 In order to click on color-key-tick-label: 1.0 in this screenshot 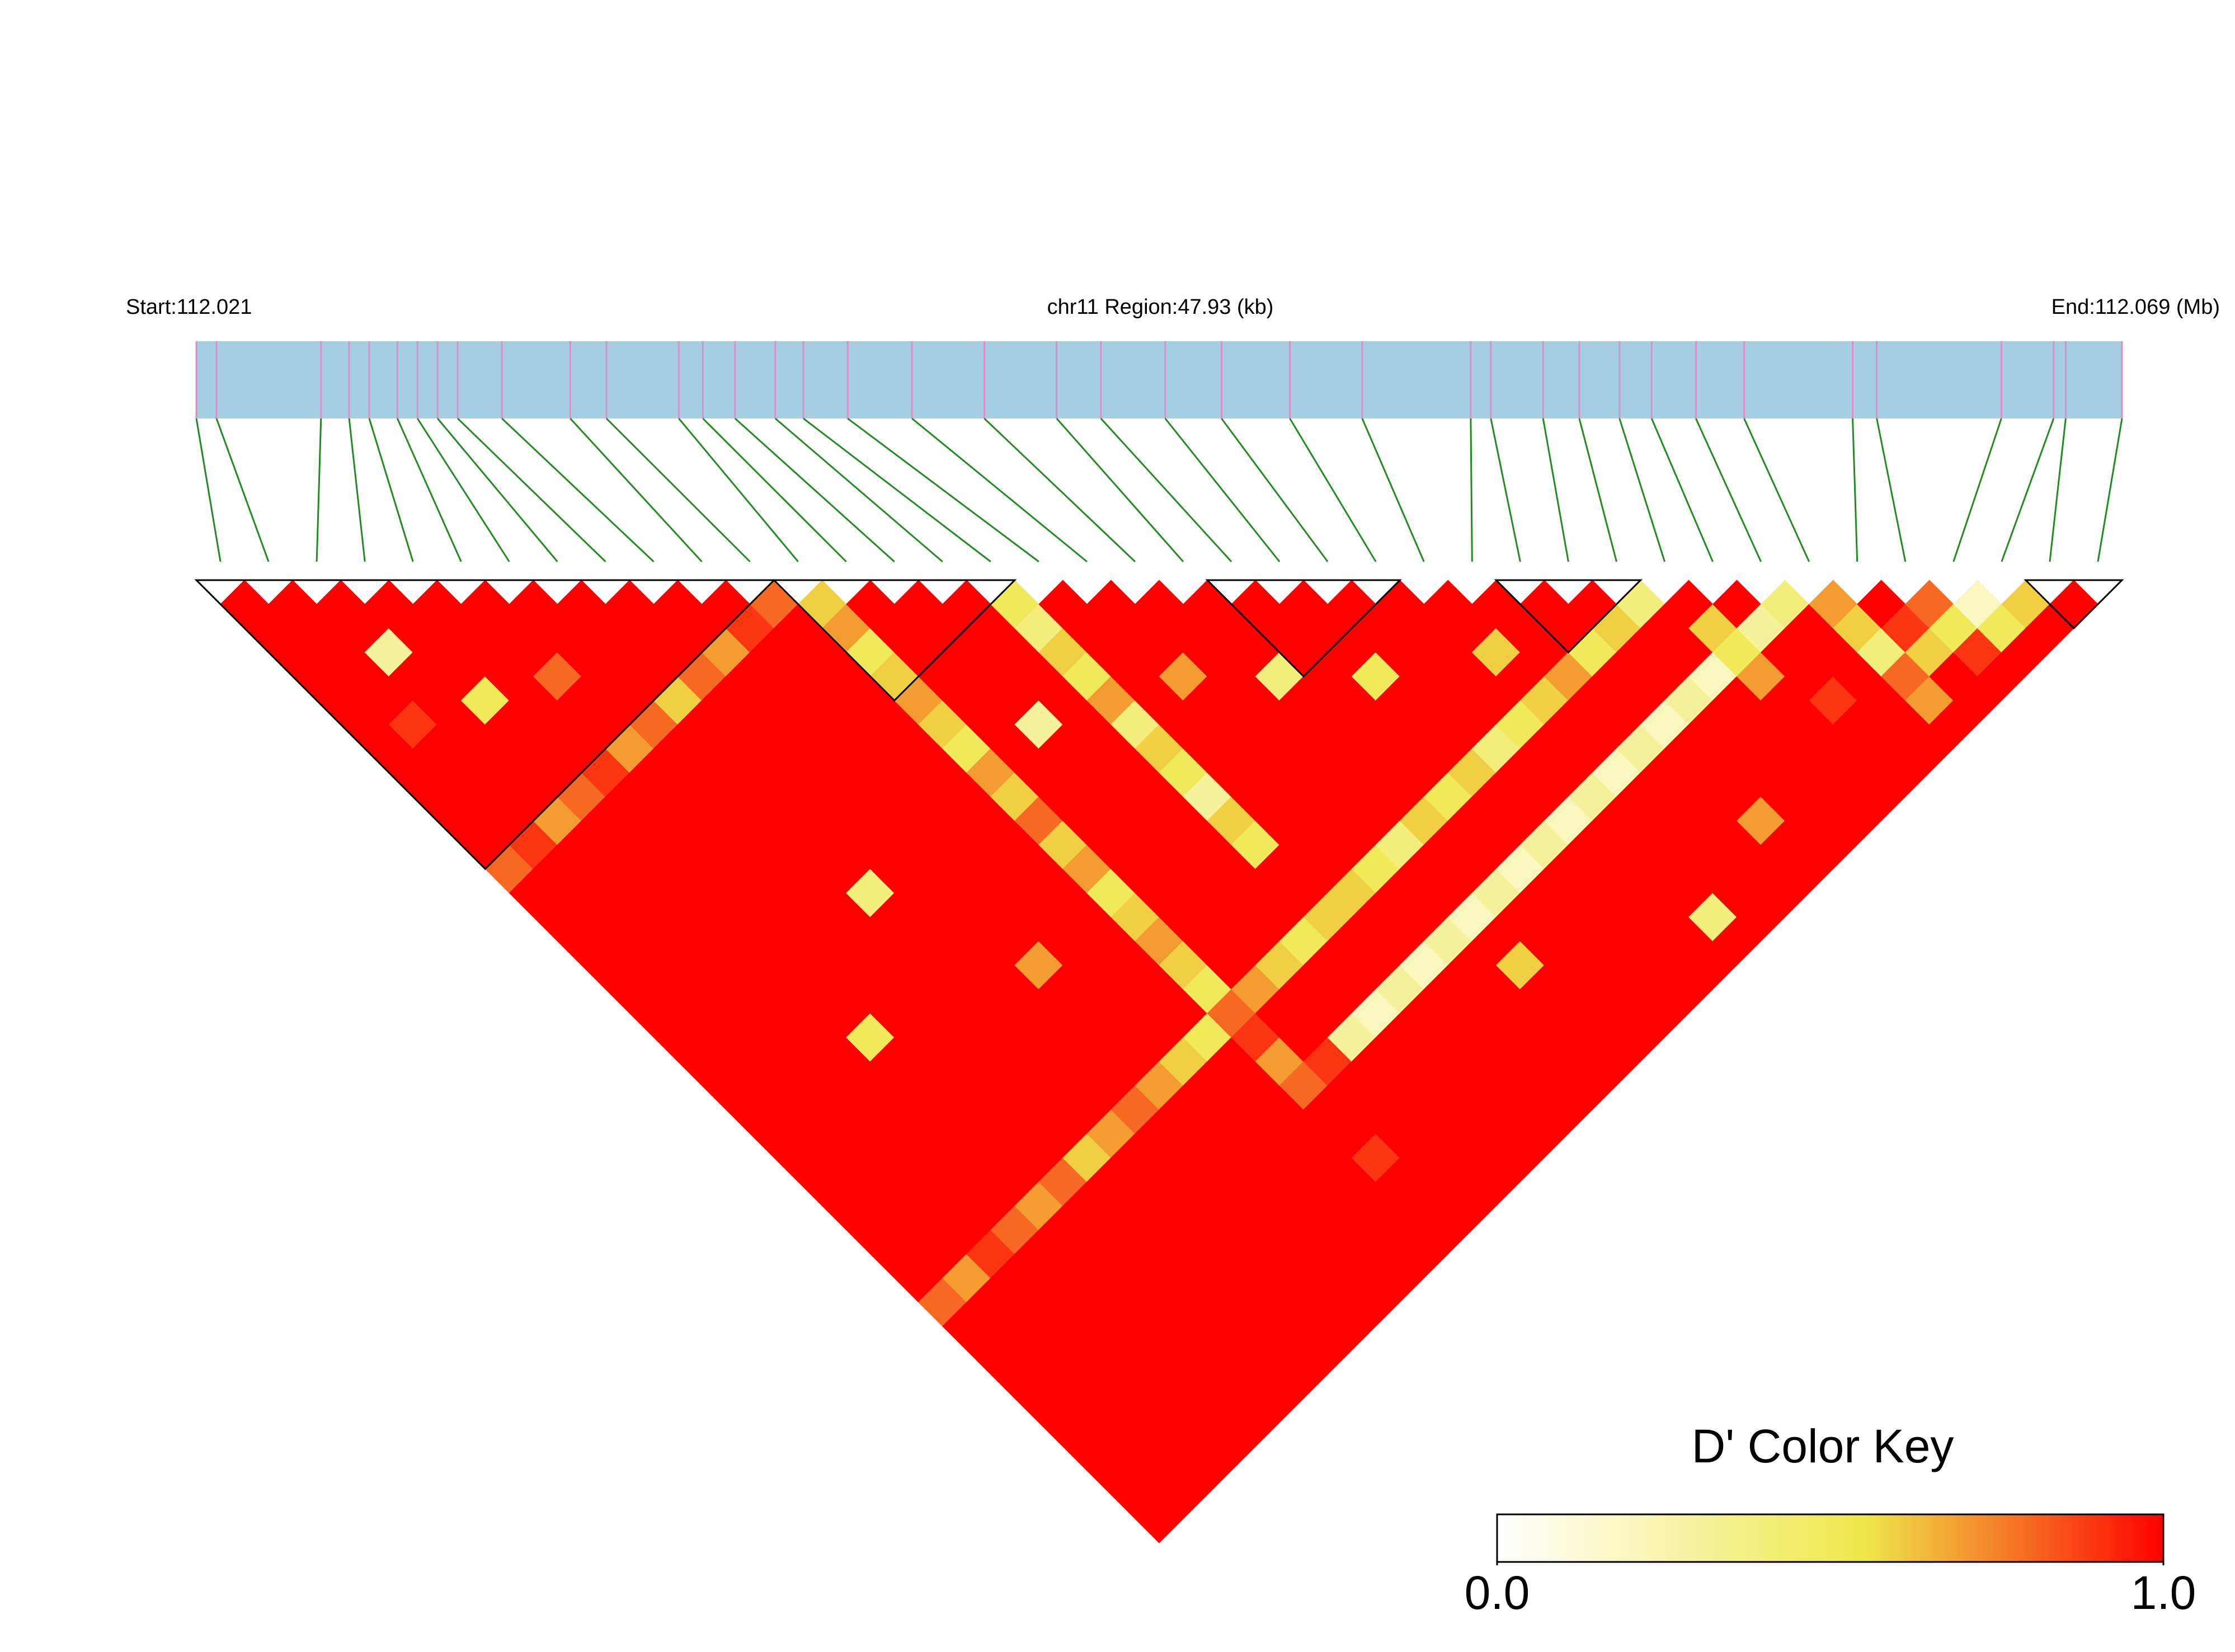, I will do `click(2163, 1593)`.